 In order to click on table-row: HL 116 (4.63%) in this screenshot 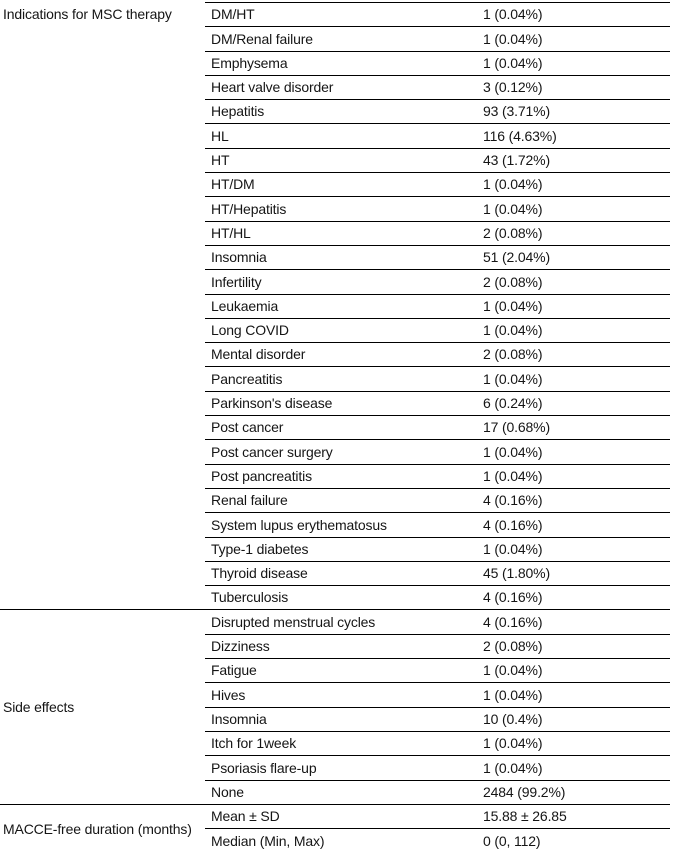, I will do `click(335, 136)`.